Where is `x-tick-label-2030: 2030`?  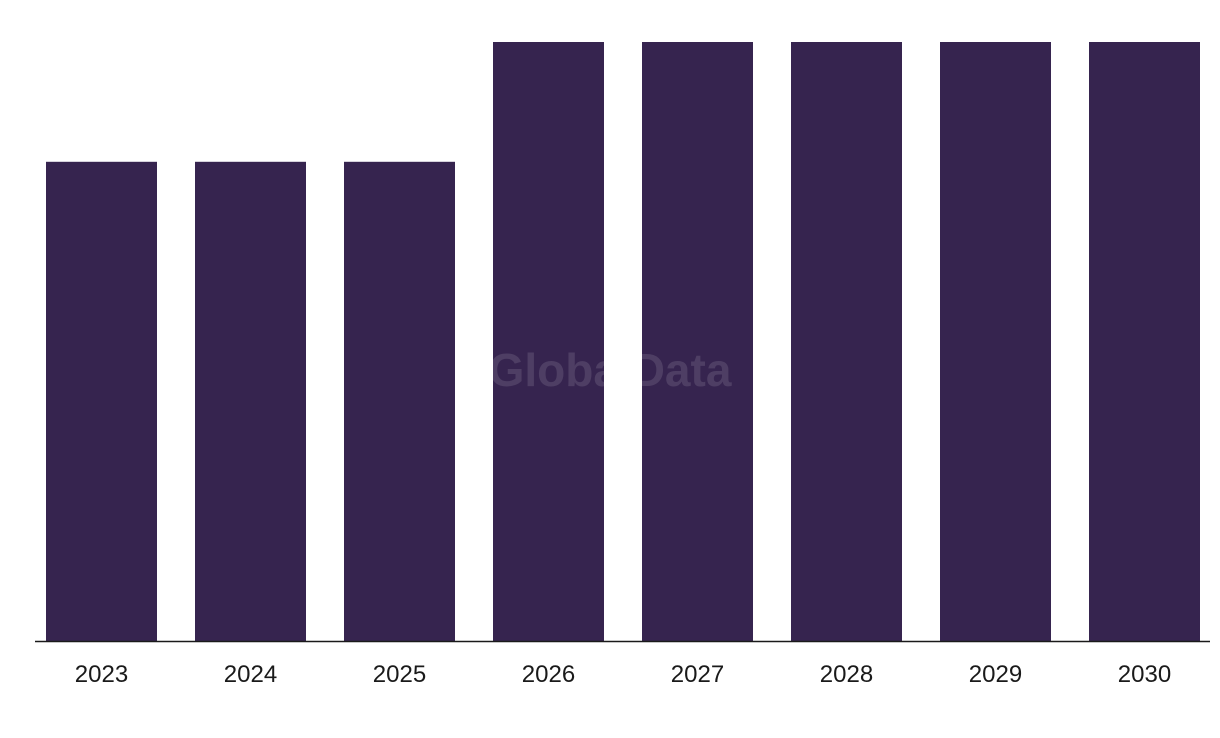 x-tick-label-2030: 2030 is located at coordinates (1144, 674).